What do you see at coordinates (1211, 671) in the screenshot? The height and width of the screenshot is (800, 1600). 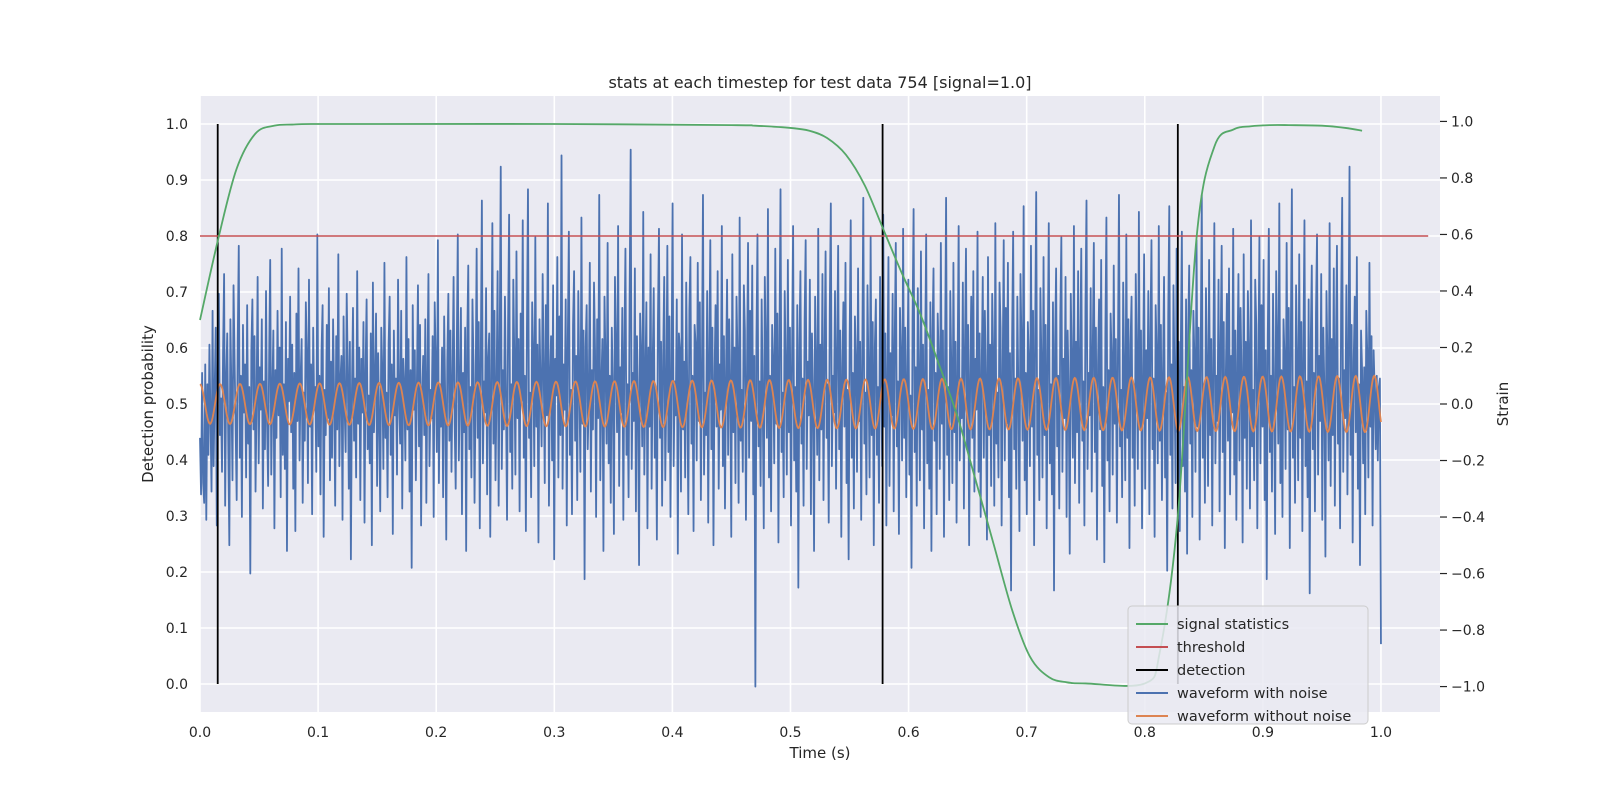 I see `legend-label: detection` at bounding box center [1211, 671].